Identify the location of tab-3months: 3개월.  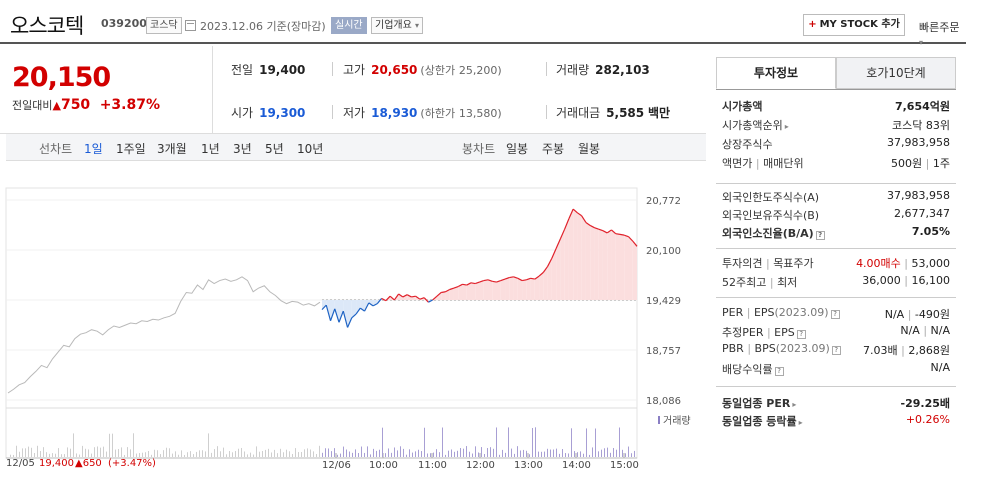
(172, 149).